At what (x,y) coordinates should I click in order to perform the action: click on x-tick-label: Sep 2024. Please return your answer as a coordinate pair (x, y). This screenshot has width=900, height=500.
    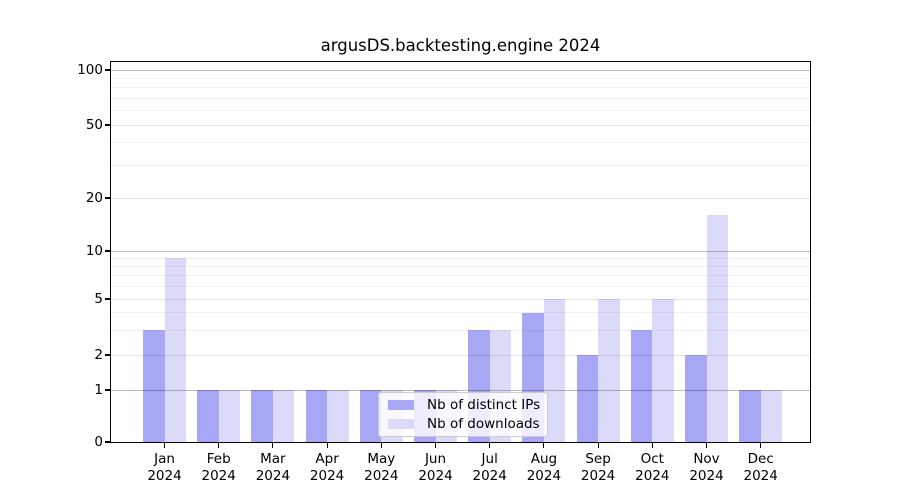
    Looking at the image, I should click on (598, 468).